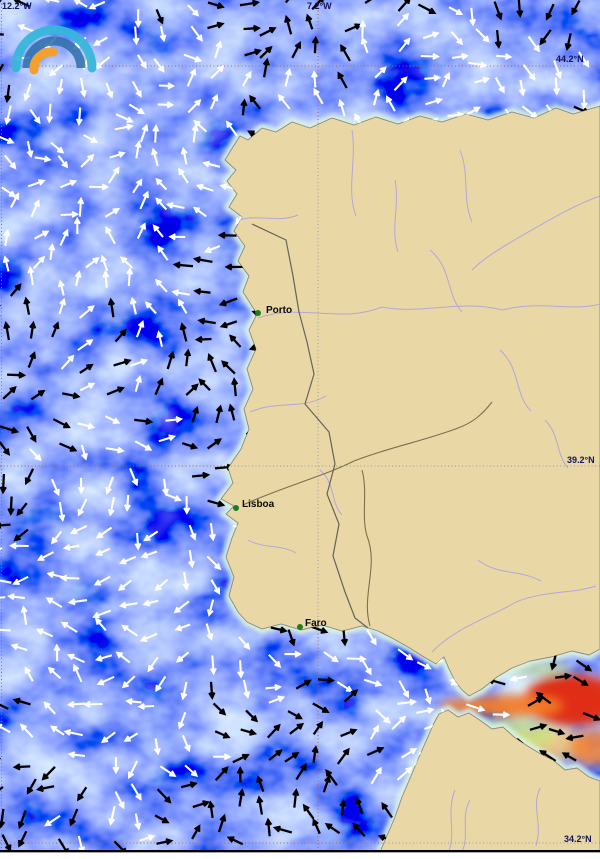 This screenshot has height=859, width=600. I want to click on city-marker-porto, so click(258, 313).